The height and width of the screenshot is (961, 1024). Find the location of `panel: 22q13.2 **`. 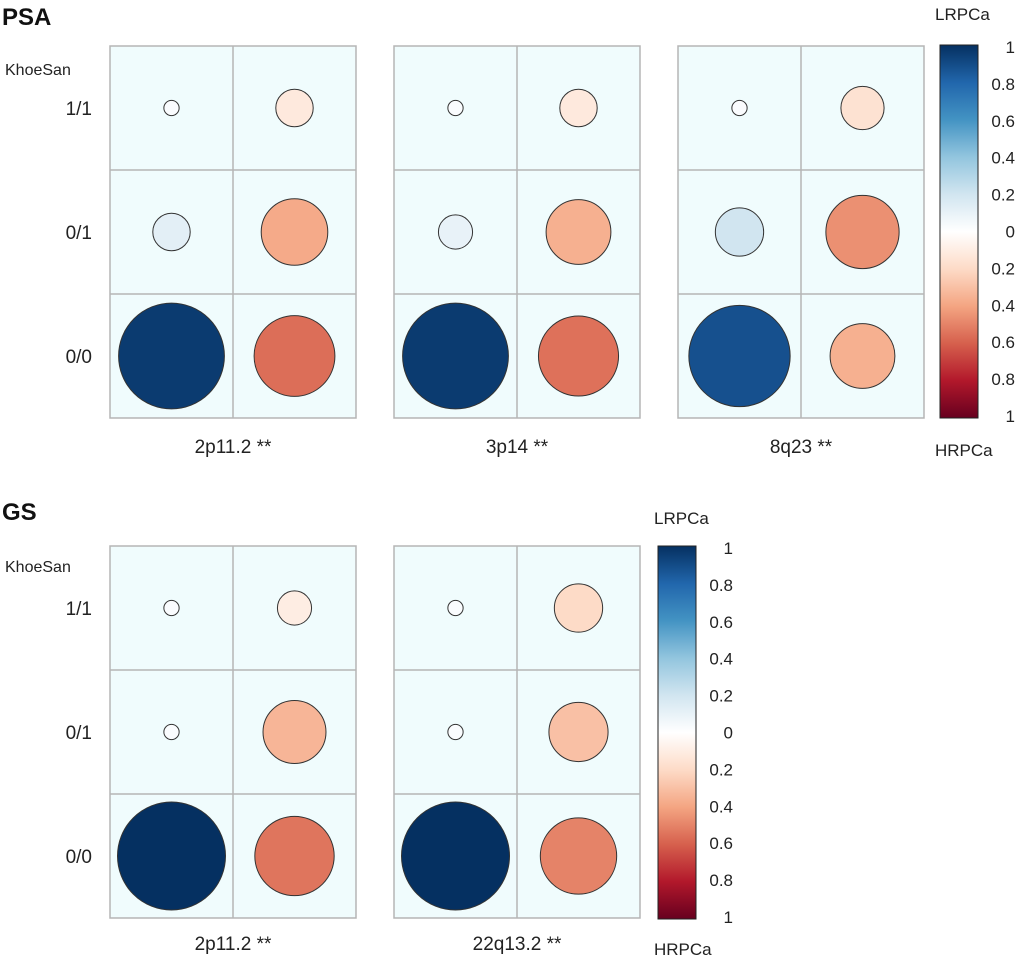

panel: 22q13.2 ** is located at coordinates (517, 750).